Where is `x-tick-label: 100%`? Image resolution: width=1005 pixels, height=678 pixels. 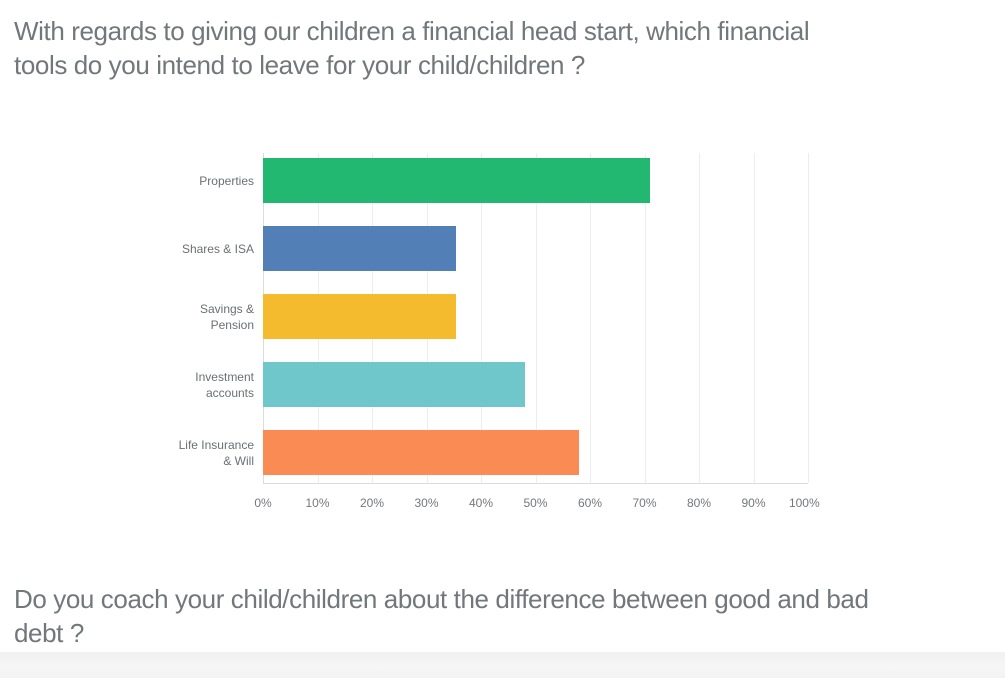 x-tick-label: 100% is located at coordinates (804, 503).